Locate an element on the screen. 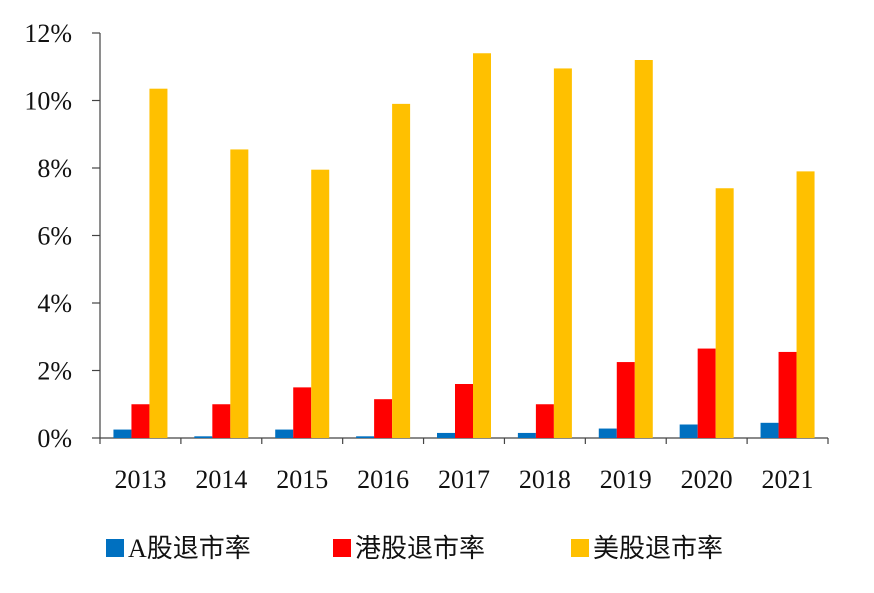  bar-hk-share-2017 is located at coordinates (464, 411).